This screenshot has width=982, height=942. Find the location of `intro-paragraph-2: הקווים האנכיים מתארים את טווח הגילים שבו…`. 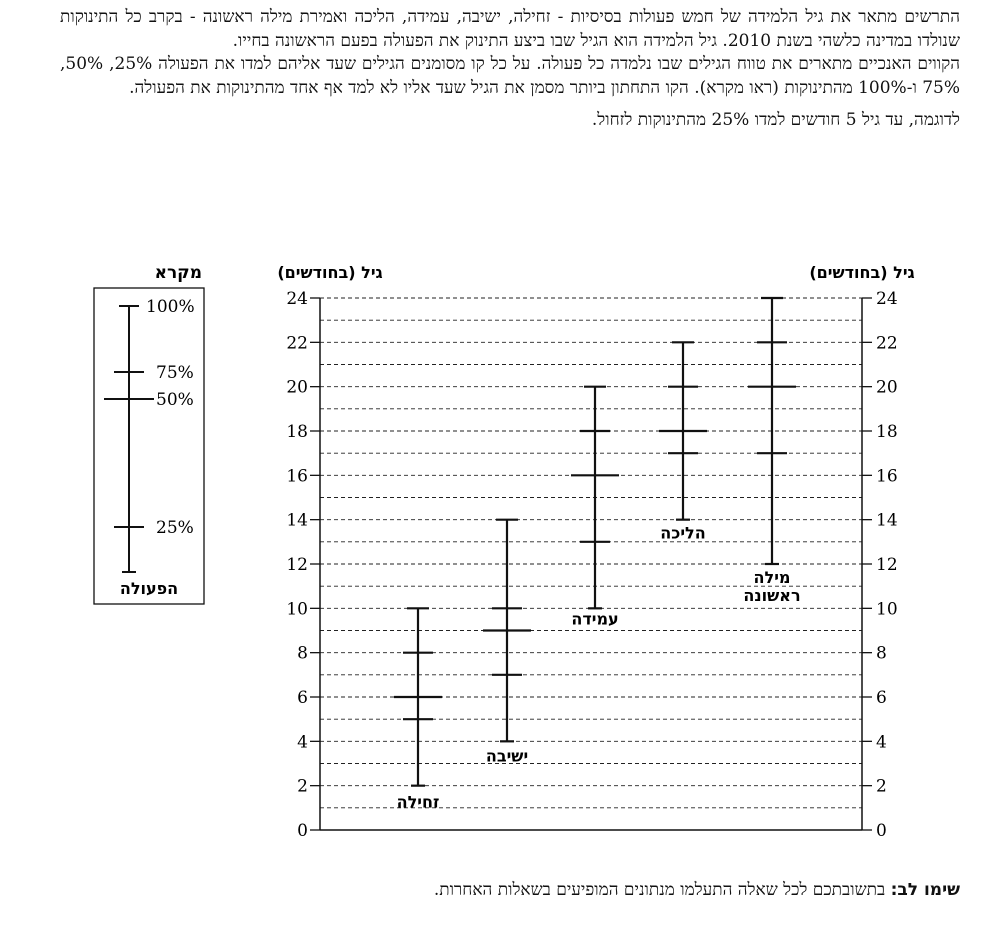

intro-paragraph-2: הקווים האנכיים מתארים את טווח הגילים שבו… is located at coordinates (510, 76).